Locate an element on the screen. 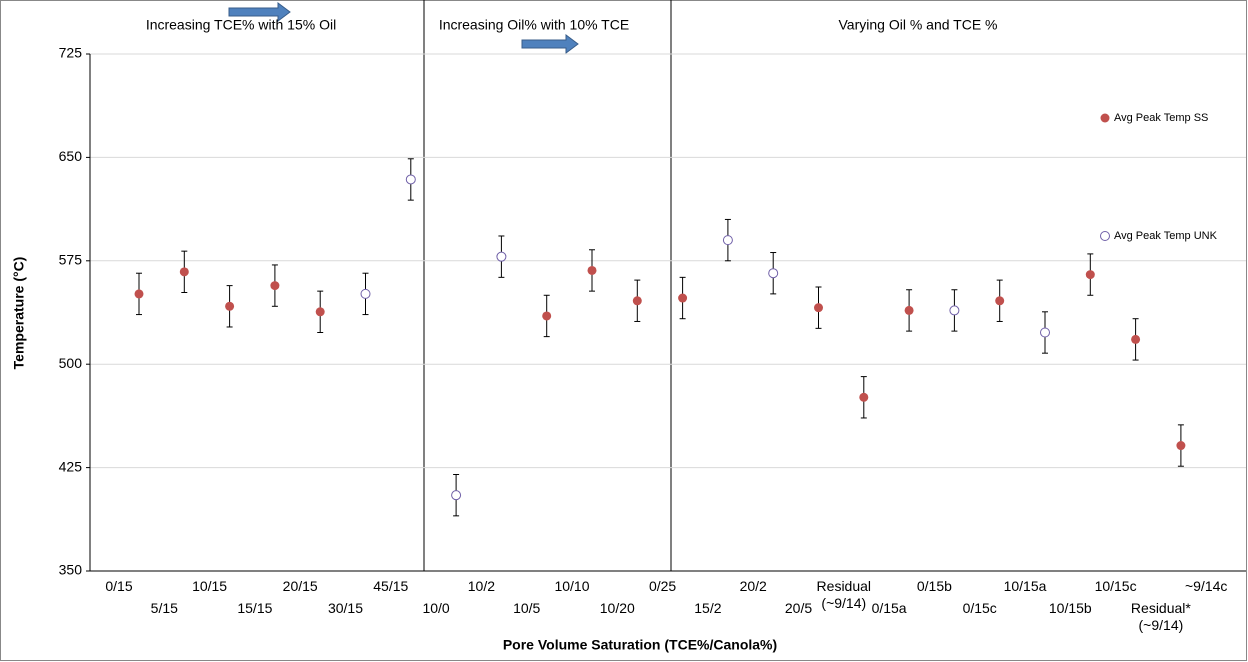  x-tick-label: 0/15 is located at coordinates (119, 586).